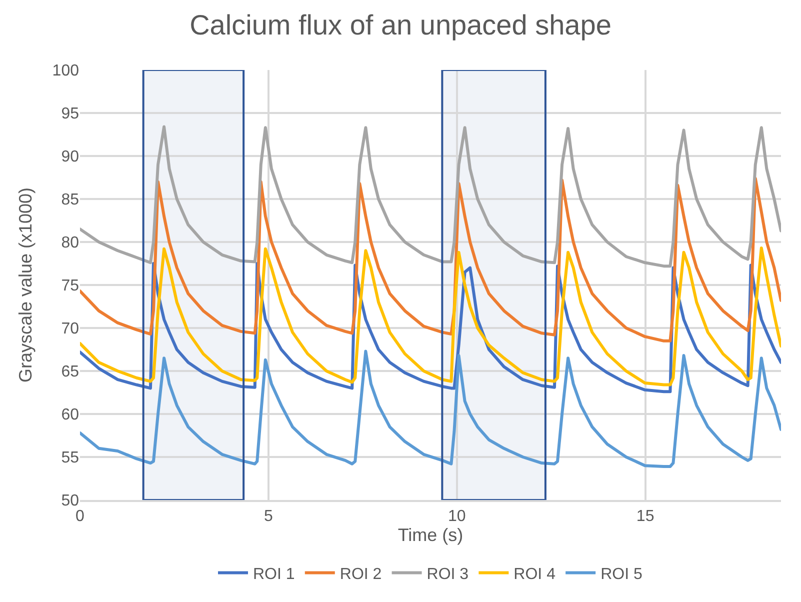 Image resolution: width=801 pixels, height=602 pixels. I want to click on legend-label: ROI 4, so click(535, 575).